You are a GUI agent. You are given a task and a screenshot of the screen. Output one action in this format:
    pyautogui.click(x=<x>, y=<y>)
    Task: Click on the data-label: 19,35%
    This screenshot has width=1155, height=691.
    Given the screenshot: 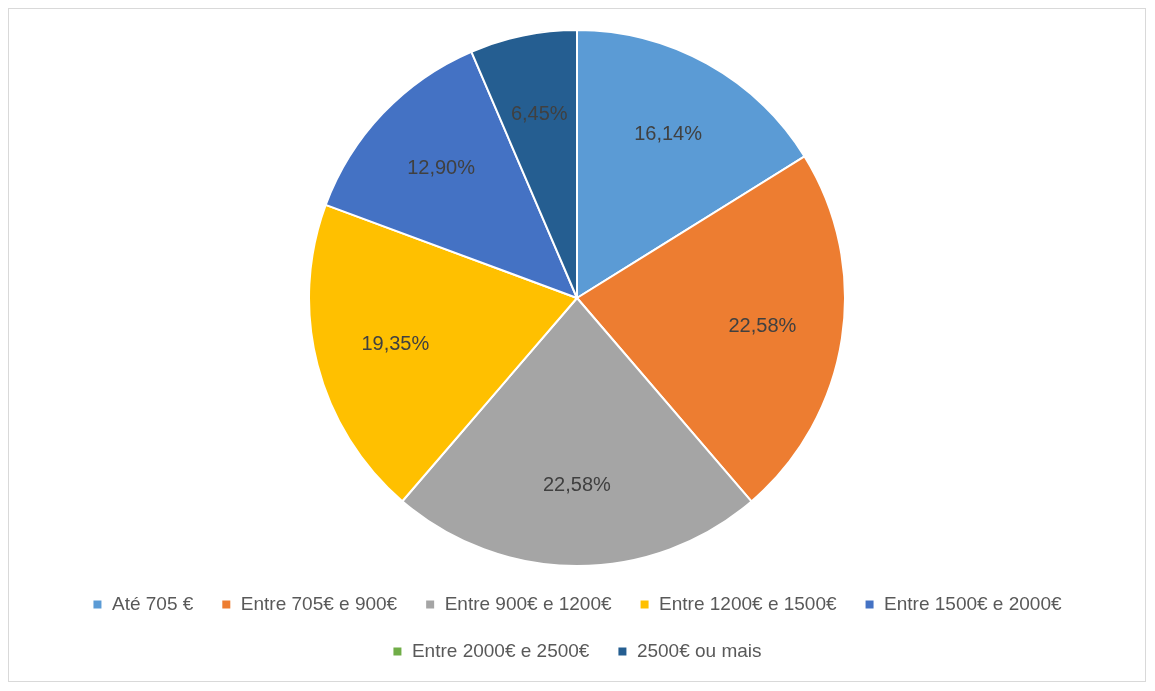 What is the action you would take?
    pyautogui.click(x=395, y=343)
    